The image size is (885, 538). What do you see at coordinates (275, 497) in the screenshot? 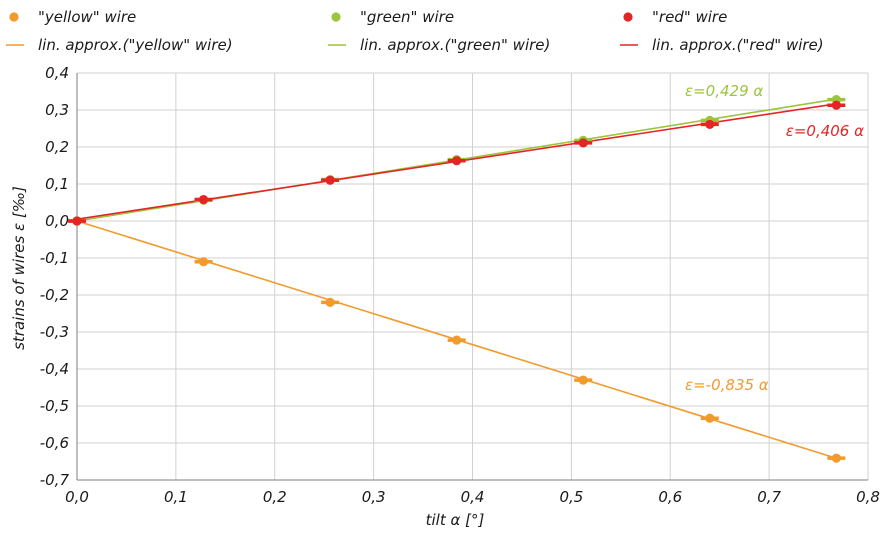
I see `x-tick-label: 0,2` at bounding box center [275, 497].